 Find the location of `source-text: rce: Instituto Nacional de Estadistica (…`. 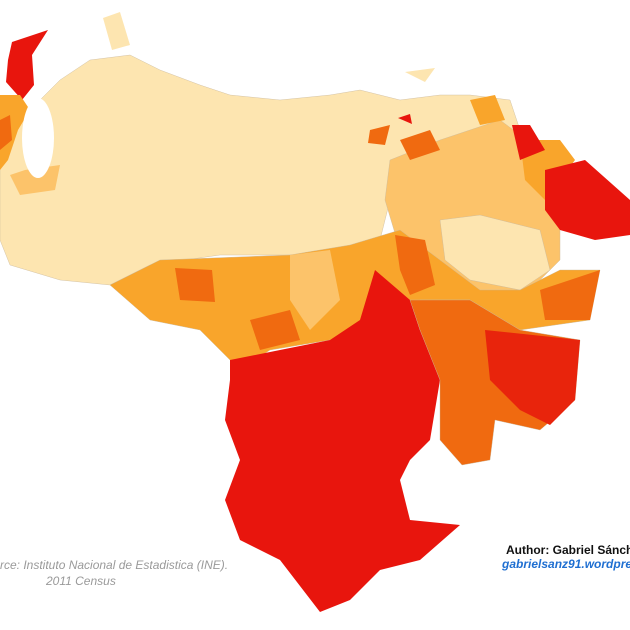

source-text: rce: Instituto Nacional de Estadistica (… is located at coordinates (114, 565).